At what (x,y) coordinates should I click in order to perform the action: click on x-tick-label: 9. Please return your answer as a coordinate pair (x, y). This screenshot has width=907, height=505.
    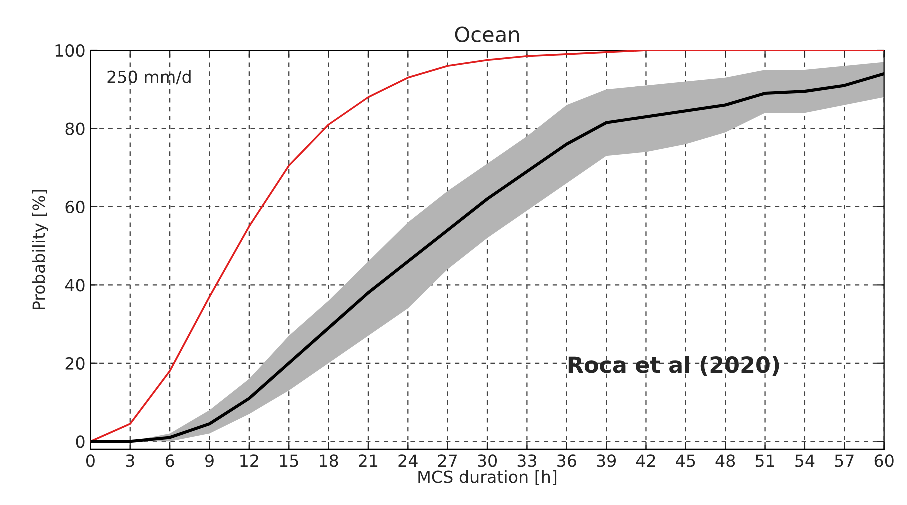
    Looking at the image, I should click on (209, 461).